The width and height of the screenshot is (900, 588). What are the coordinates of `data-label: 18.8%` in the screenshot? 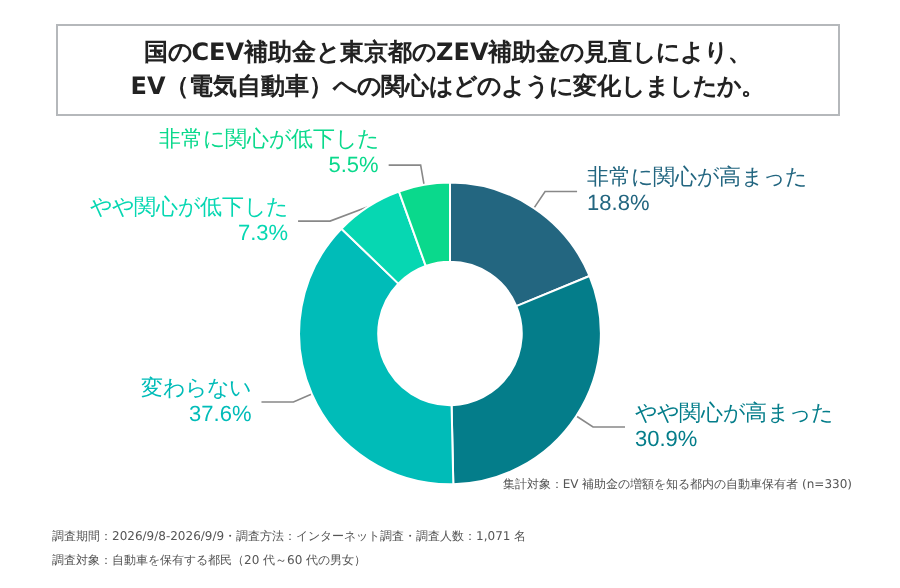 It's located at (618, 204).